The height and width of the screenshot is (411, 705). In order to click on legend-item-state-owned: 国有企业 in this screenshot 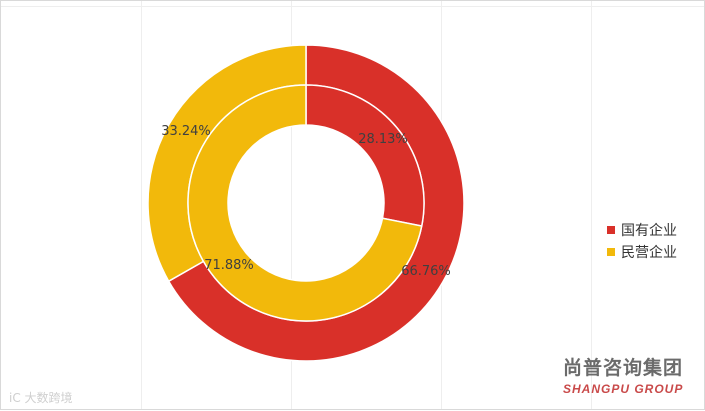, I will do `click(642, 230)`.